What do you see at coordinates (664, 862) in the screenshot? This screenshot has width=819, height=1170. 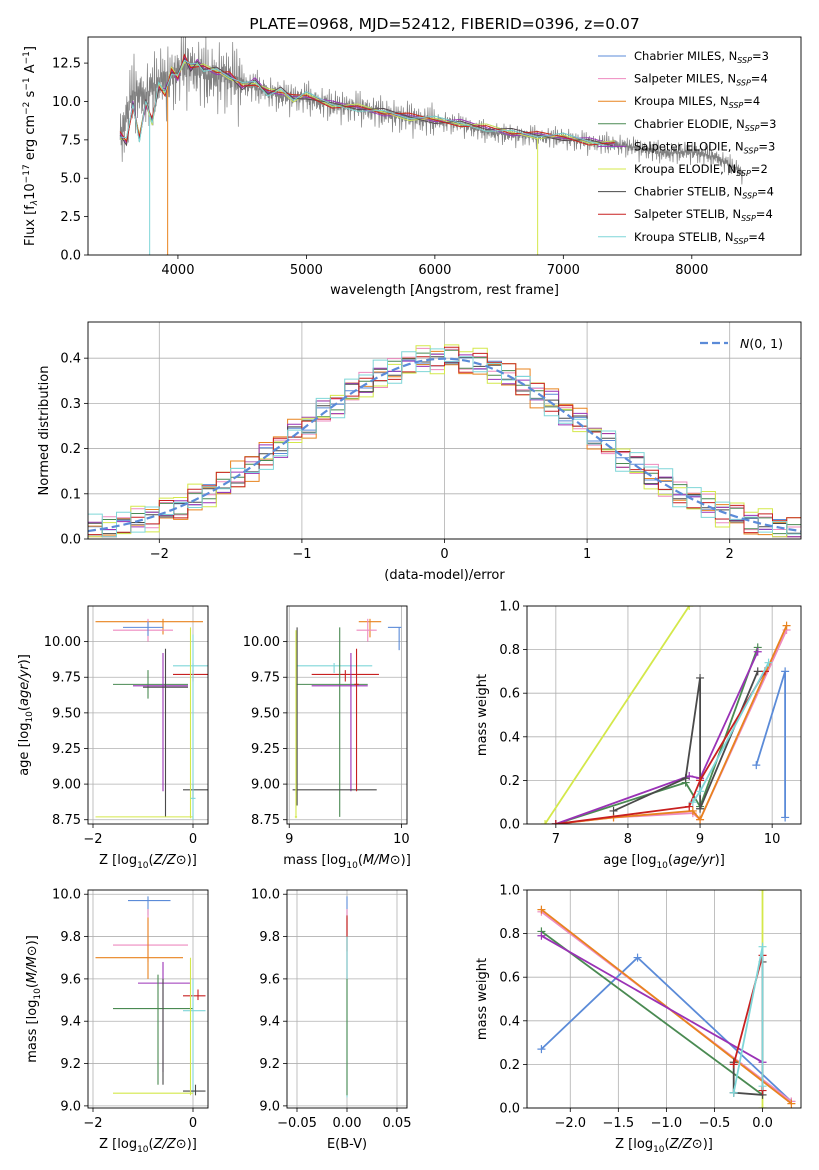 I see `x-axis-label: age [log10(age/yr)]` at bounding box center [664, 862].